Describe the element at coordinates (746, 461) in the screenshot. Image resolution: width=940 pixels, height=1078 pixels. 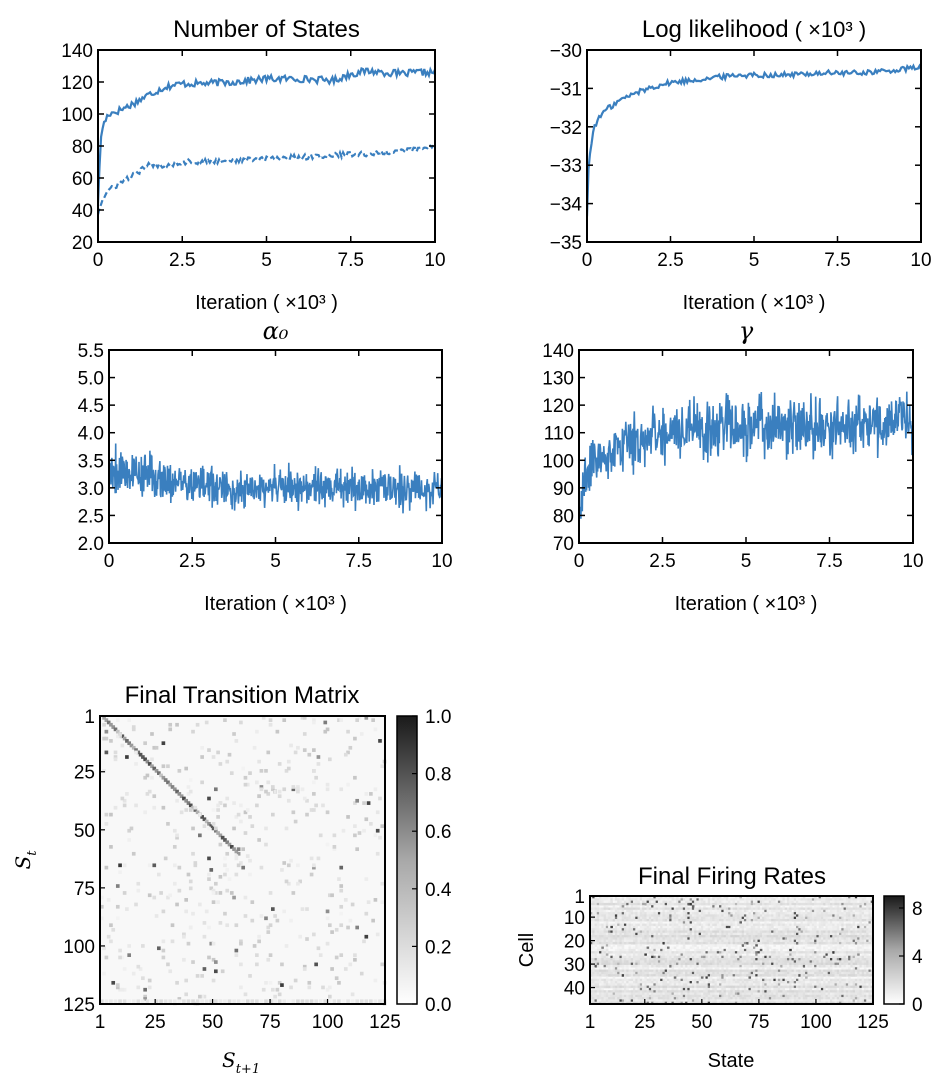
I see `series-gamma-line` at that location.